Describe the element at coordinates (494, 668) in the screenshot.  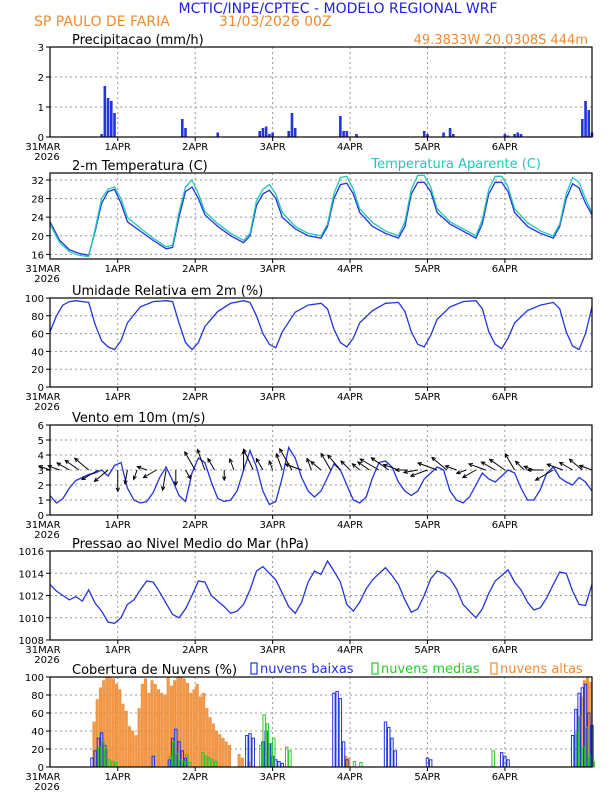
I see `cloud-legend-swatch` at that location.